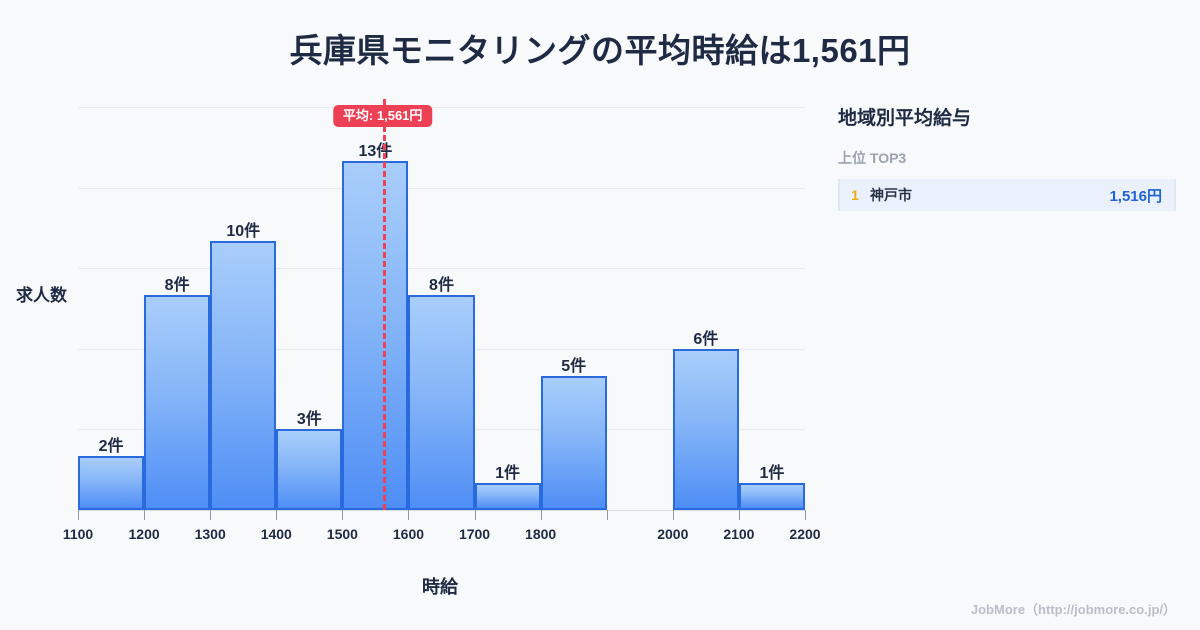  What do you see at coordinates (673, 534) in the screenshot?
I see `x-axis-tick-label: 2000` at bounding box center [673, 534].